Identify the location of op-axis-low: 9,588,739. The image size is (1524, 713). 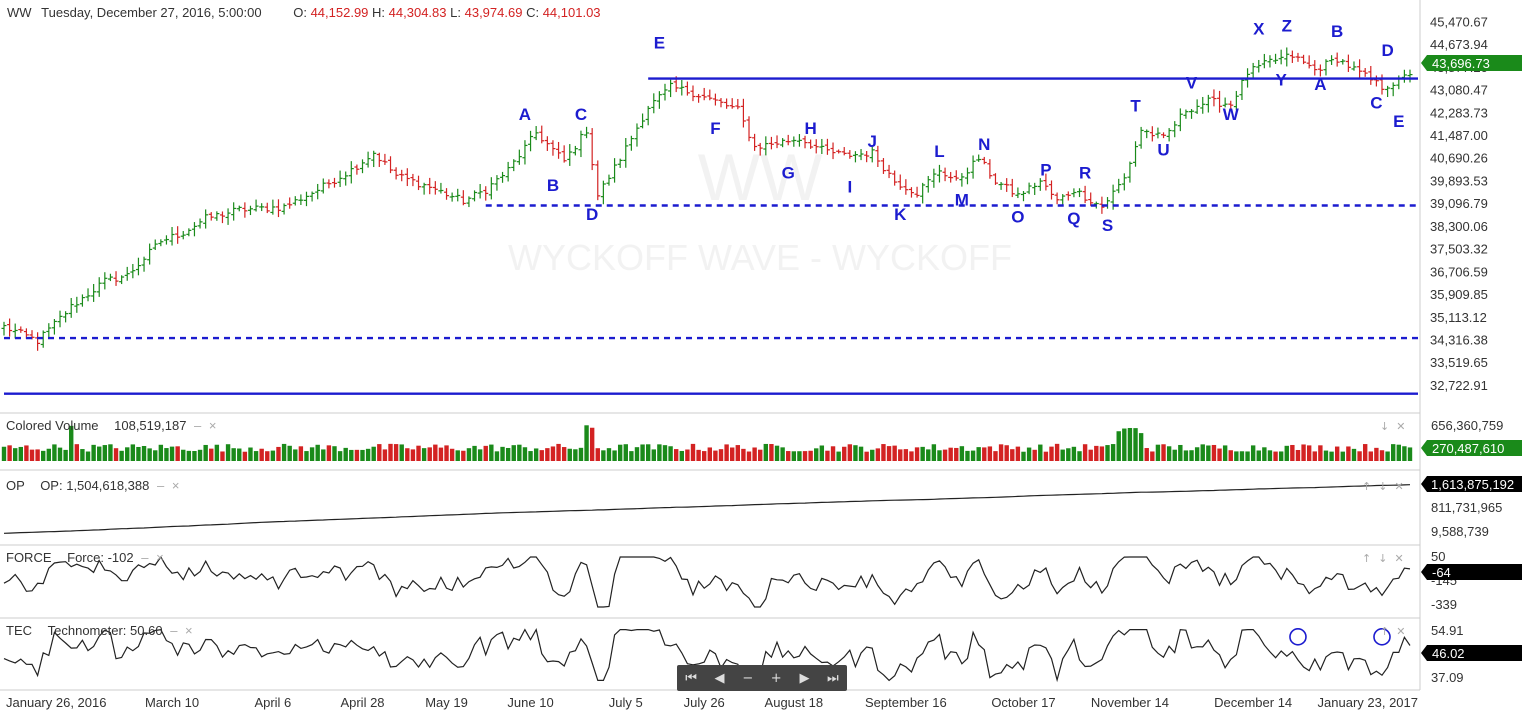
(1460, 531).